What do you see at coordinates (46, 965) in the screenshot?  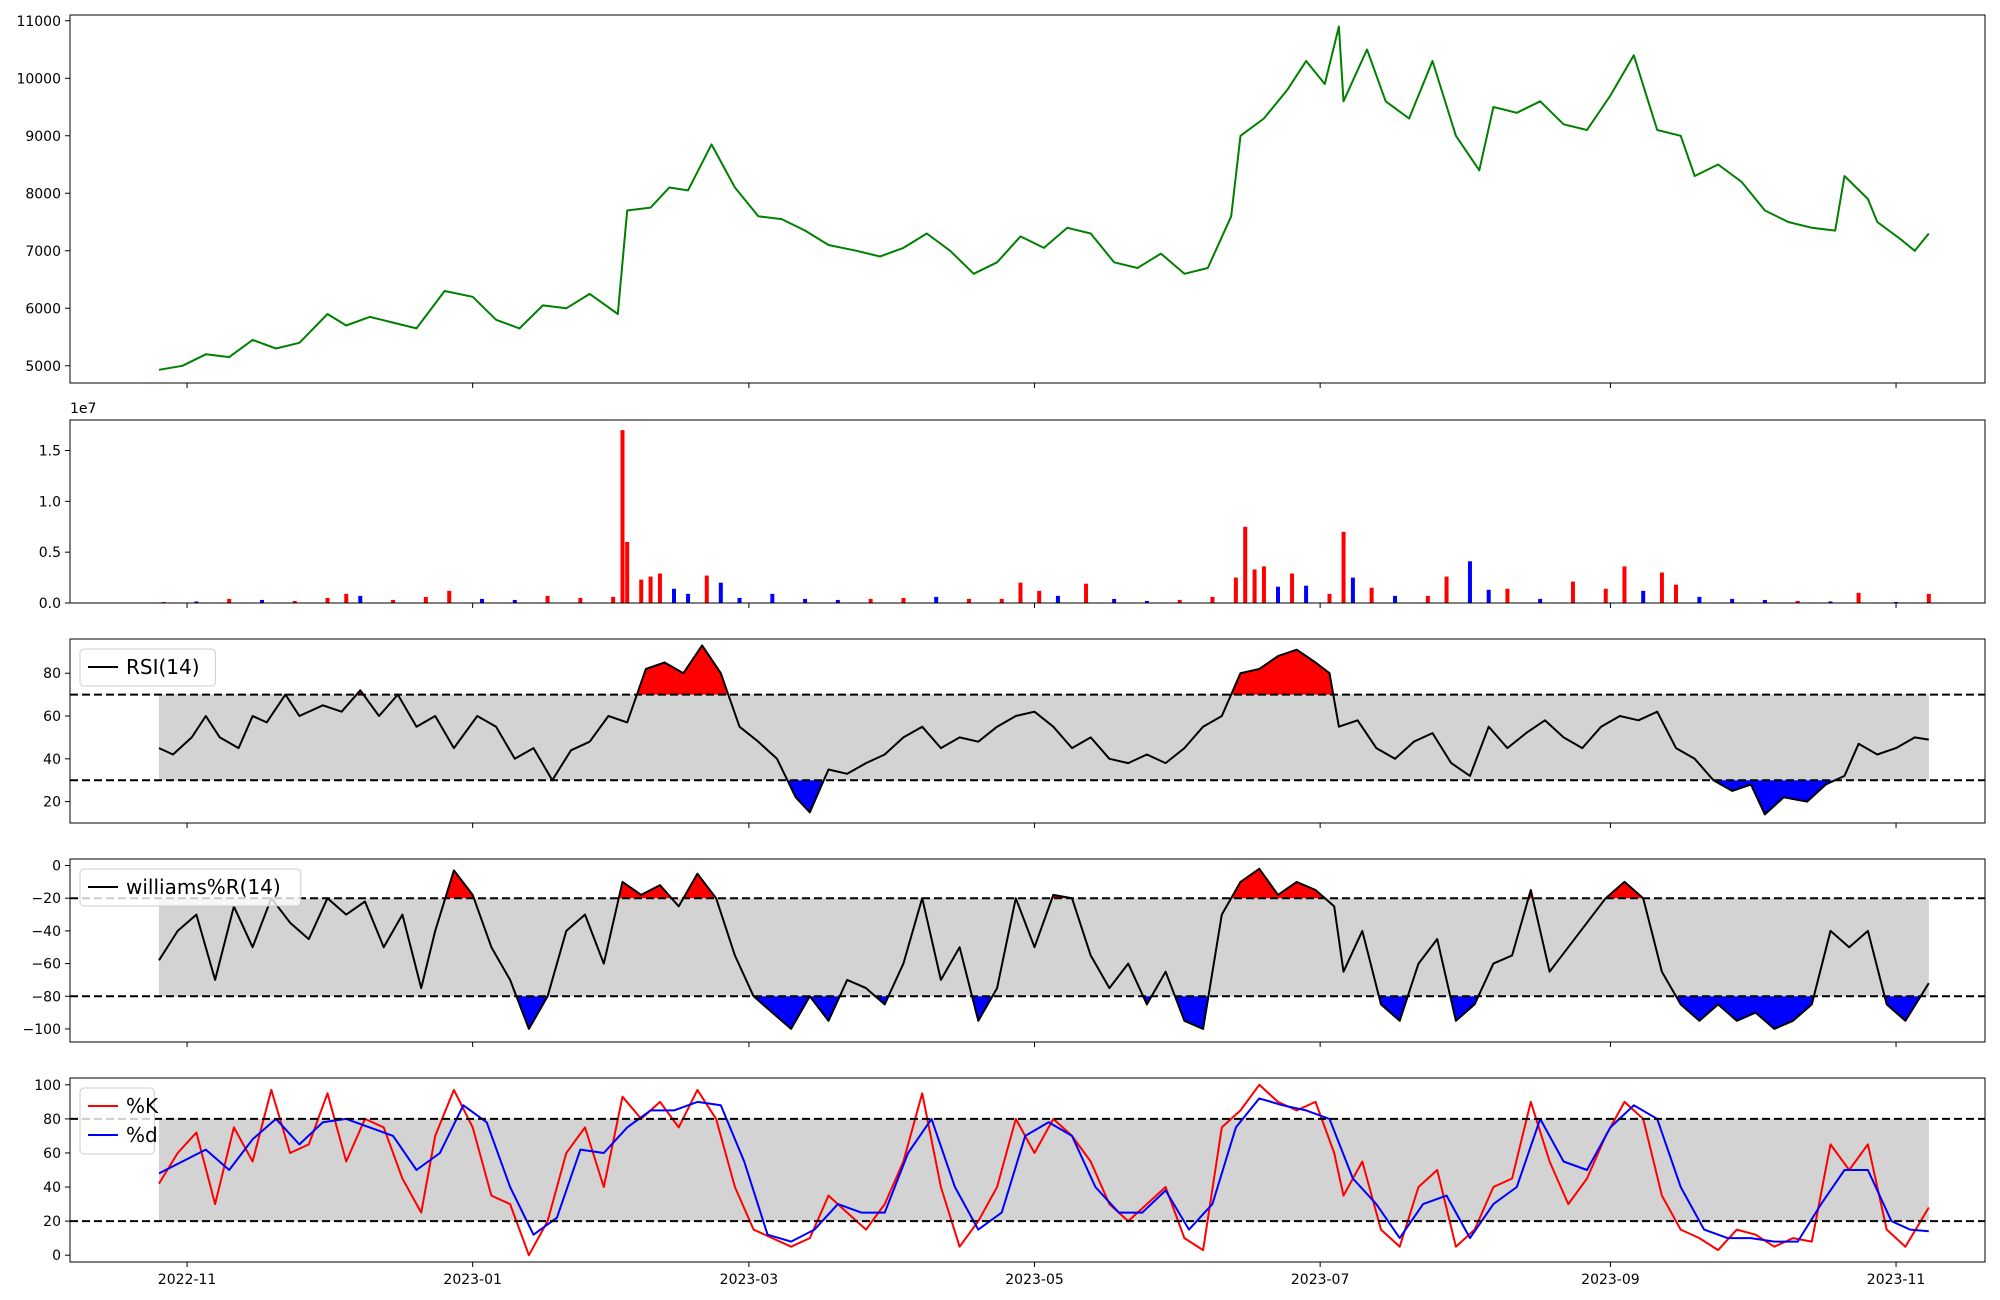 I see `williams-ytick-label: −60` at bounding box center [46, 965].